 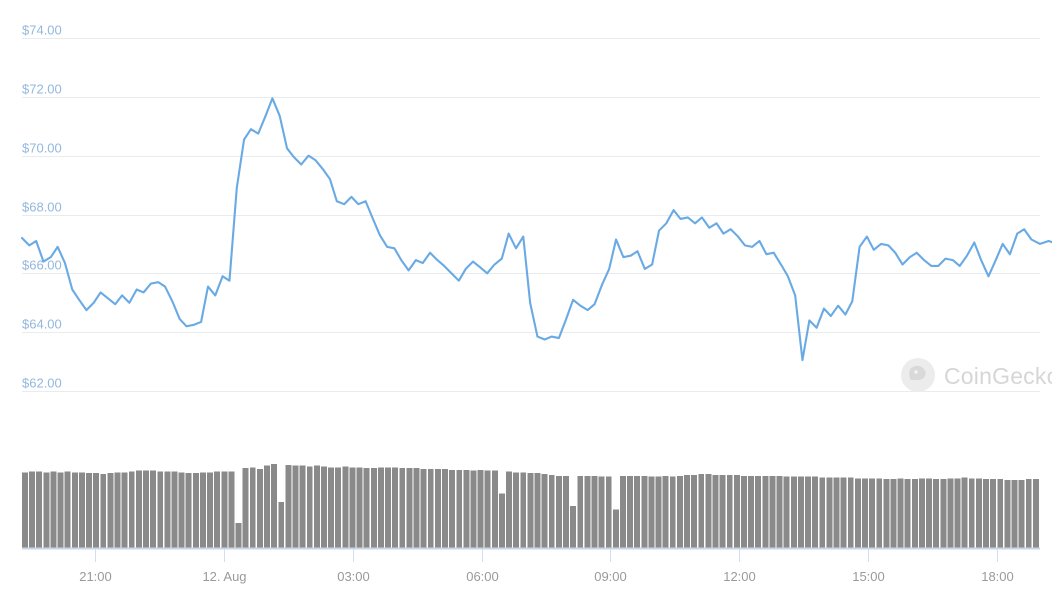 What do you see at coordinates (42, 30) in the screenshot?
I see `y-axis-tick-label: $74.00` at bounding box center [42, 30].